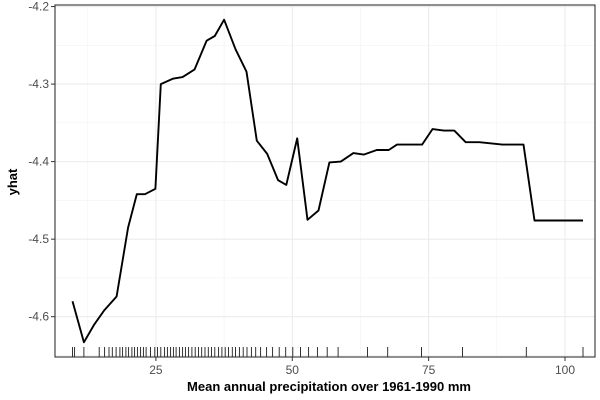 This screenshot has height=400, width=600. Describe the element at coordinates (38, 239) in the screenshot. I see `y-tick-label: -4.5` at that location.